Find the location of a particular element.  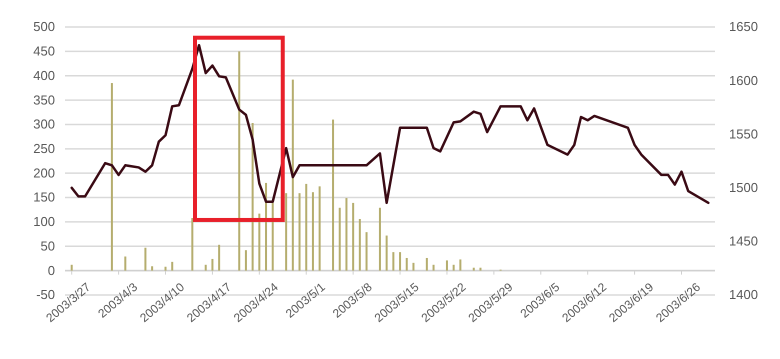

y2-tick-label: 1450 is located at coordinates (743, 241).